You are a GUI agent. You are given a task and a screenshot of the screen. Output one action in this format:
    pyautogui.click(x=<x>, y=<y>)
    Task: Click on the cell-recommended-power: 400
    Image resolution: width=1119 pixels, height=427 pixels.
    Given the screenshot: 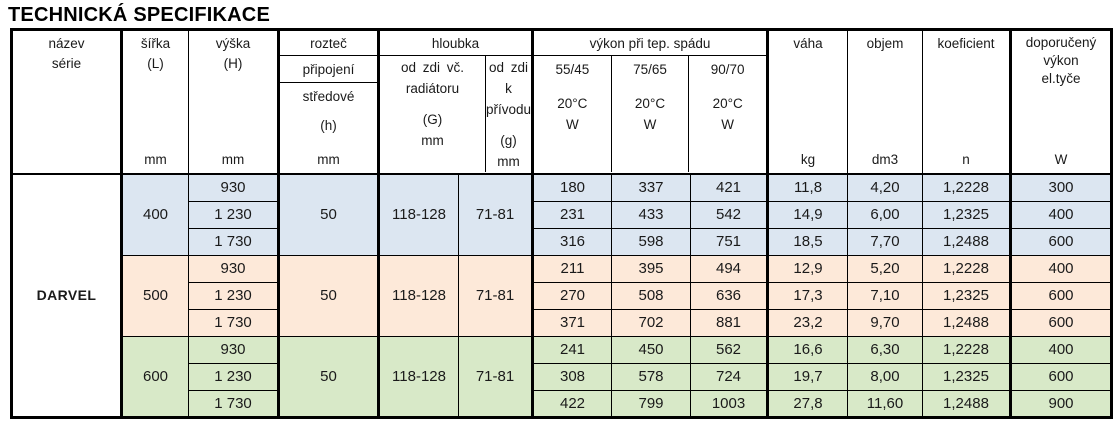 What is the action you would take?
    pyautogui.click(x=1060, y=349)
    